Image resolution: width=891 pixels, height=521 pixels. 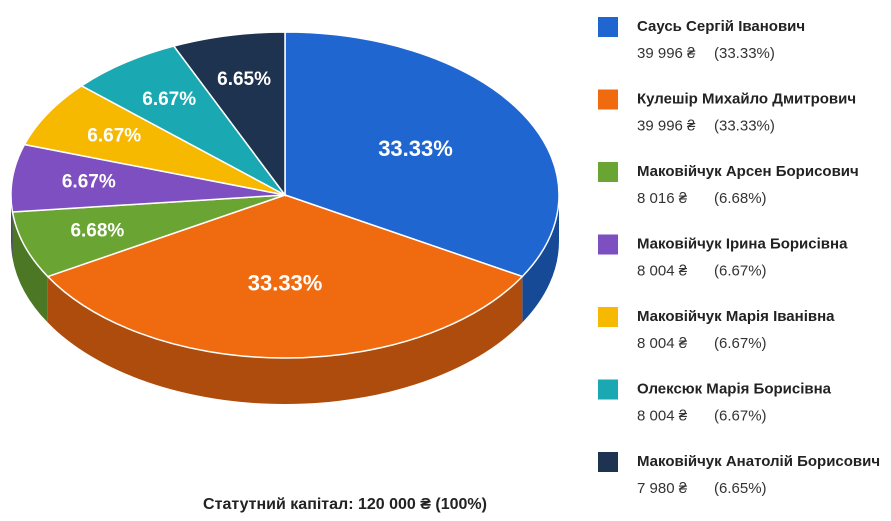 I want to click on footer: Статутний капітал: 120 000 ₴ (100%), so click(x=345, y=504).